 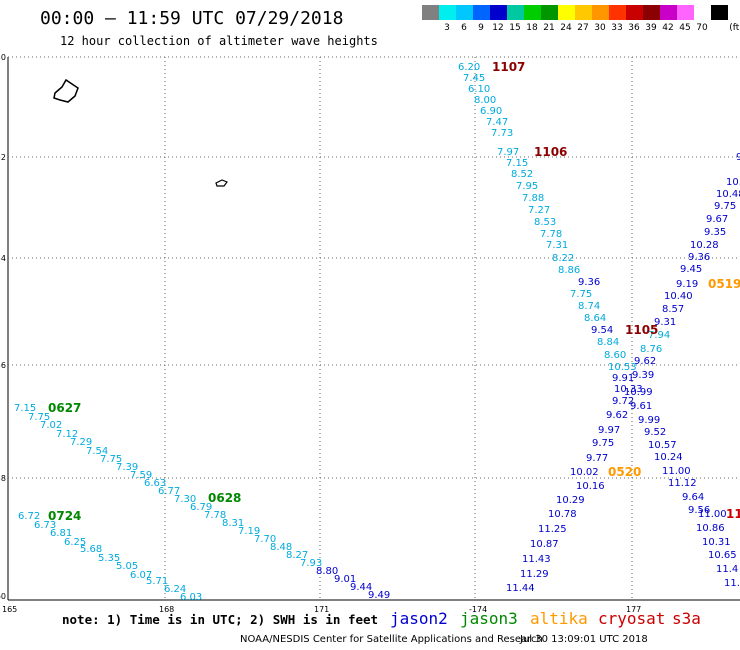 I want to click on track-value: 6.77, so click(x=169, y=491).